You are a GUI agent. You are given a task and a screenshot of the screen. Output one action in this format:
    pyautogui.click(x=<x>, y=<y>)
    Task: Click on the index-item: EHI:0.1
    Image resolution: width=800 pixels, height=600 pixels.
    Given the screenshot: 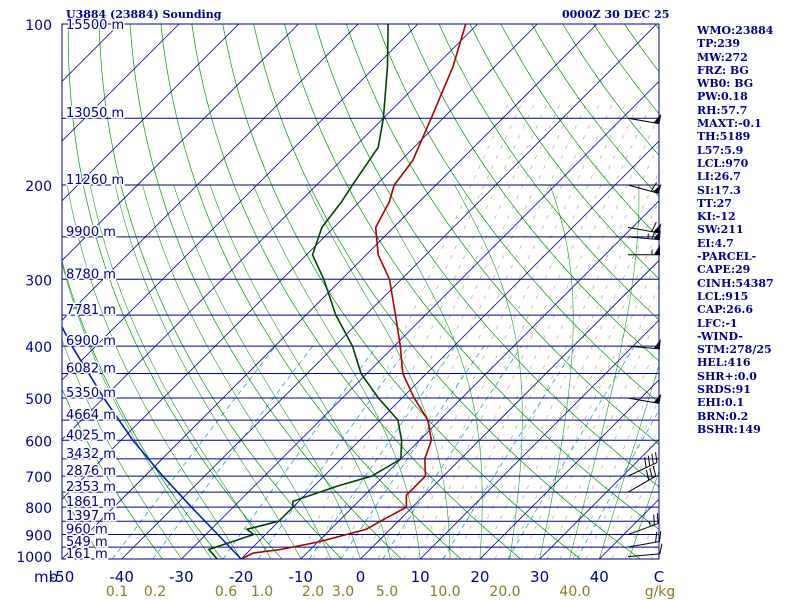 What is the action you would take?
    pyautogui.click(x=721, y=403)
    